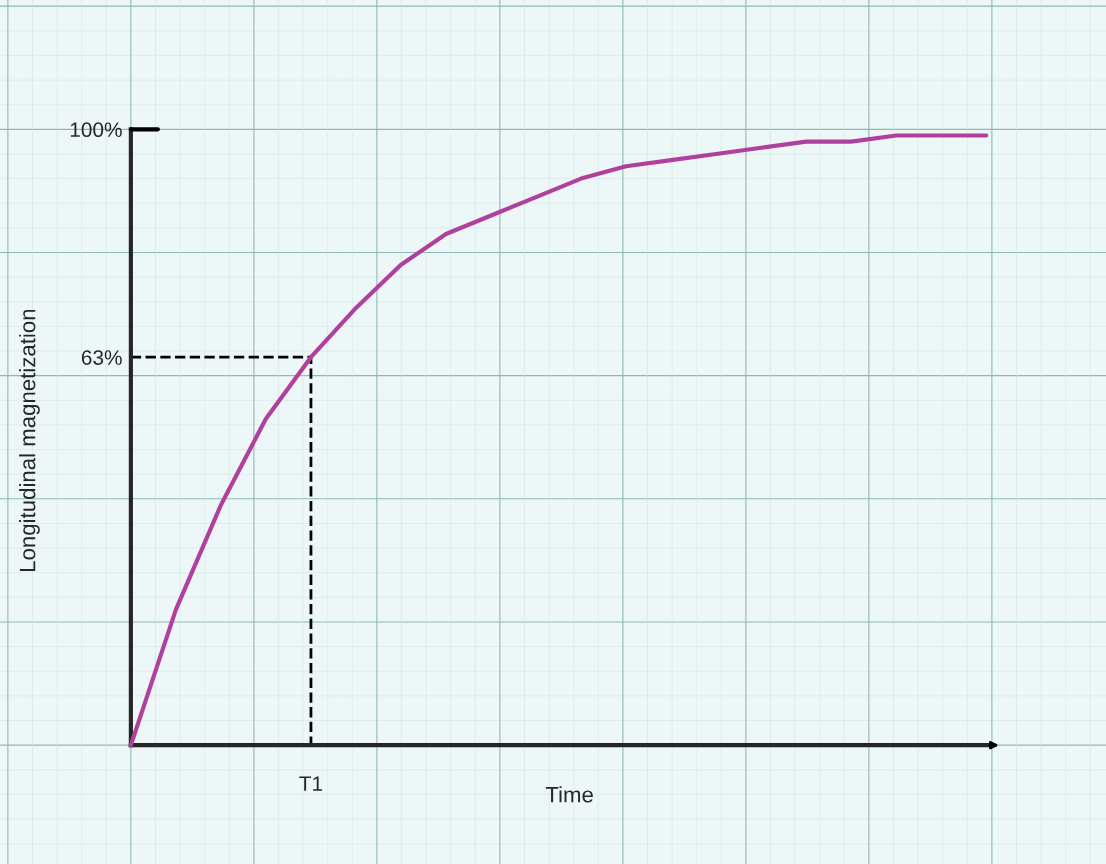  What do you see at coordinates (101, 357) in the screenshot?
I see `y-tick-label: 63%` at bounding box center [101, 357].